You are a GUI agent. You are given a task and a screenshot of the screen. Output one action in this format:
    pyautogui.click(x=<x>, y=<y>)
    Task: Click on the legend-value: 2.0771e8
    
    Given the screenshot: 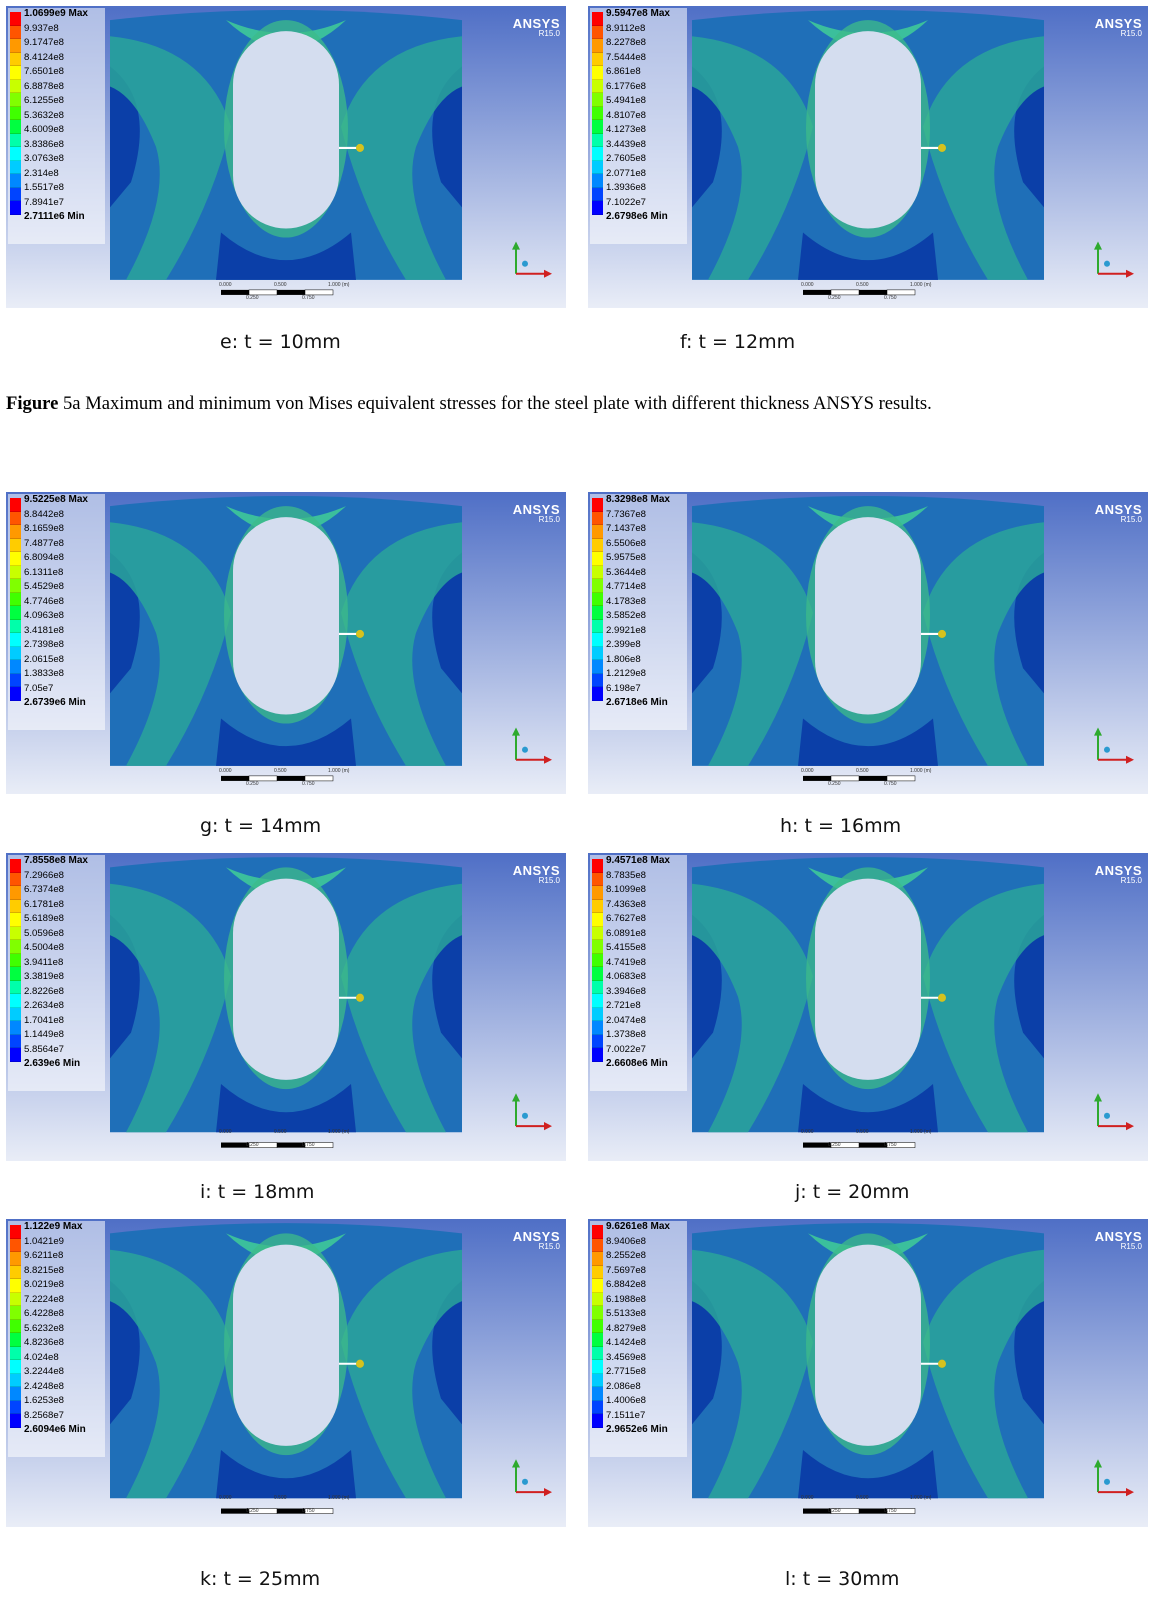 What is the action you would take?
    pyautogui.click(x=626, y=173)
    